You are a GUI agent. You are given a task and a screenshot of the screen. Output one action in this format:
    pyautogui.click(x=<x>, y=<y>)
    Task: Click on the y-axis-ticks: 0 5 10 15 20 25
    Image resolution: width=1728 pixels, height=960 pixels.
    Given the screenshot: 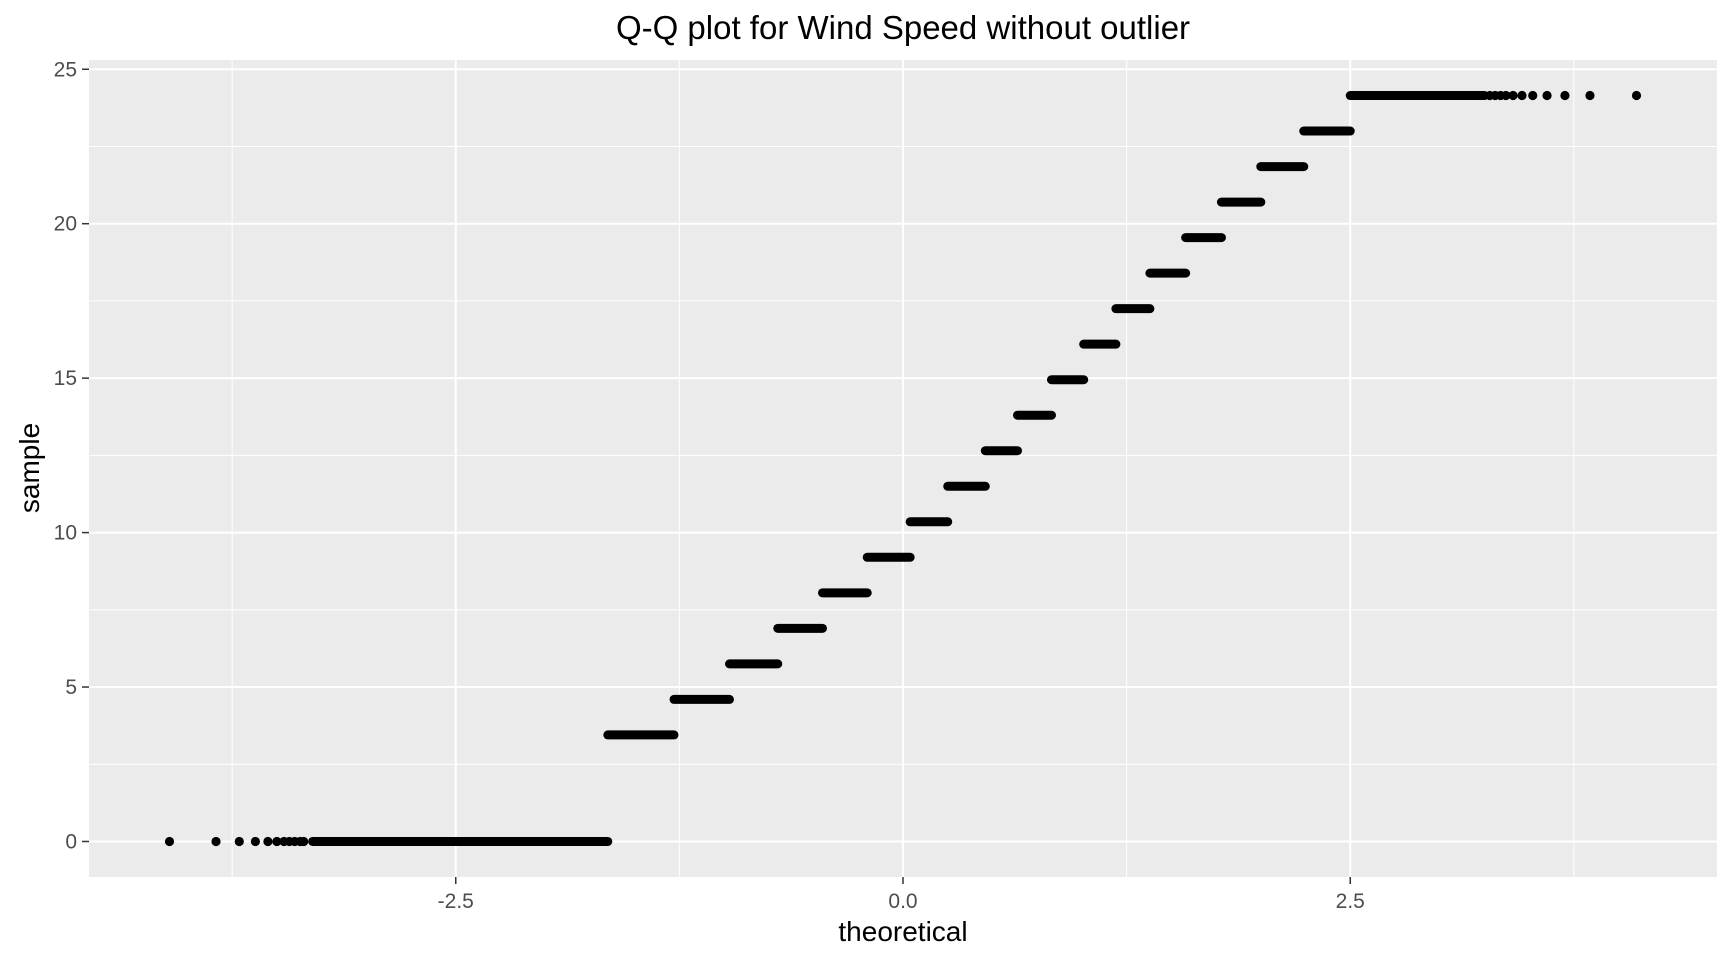 What is the action you would take?
    pyautogui.click(x=71, y=455)
    